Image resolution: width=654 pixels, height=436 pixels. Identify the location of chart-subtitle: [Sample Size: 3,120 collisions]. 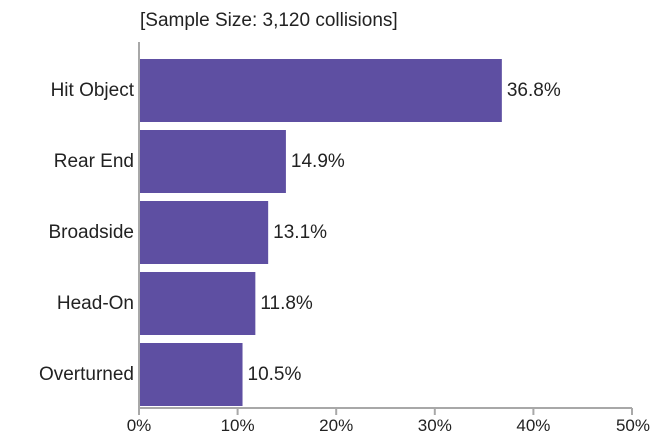
(269, 20).